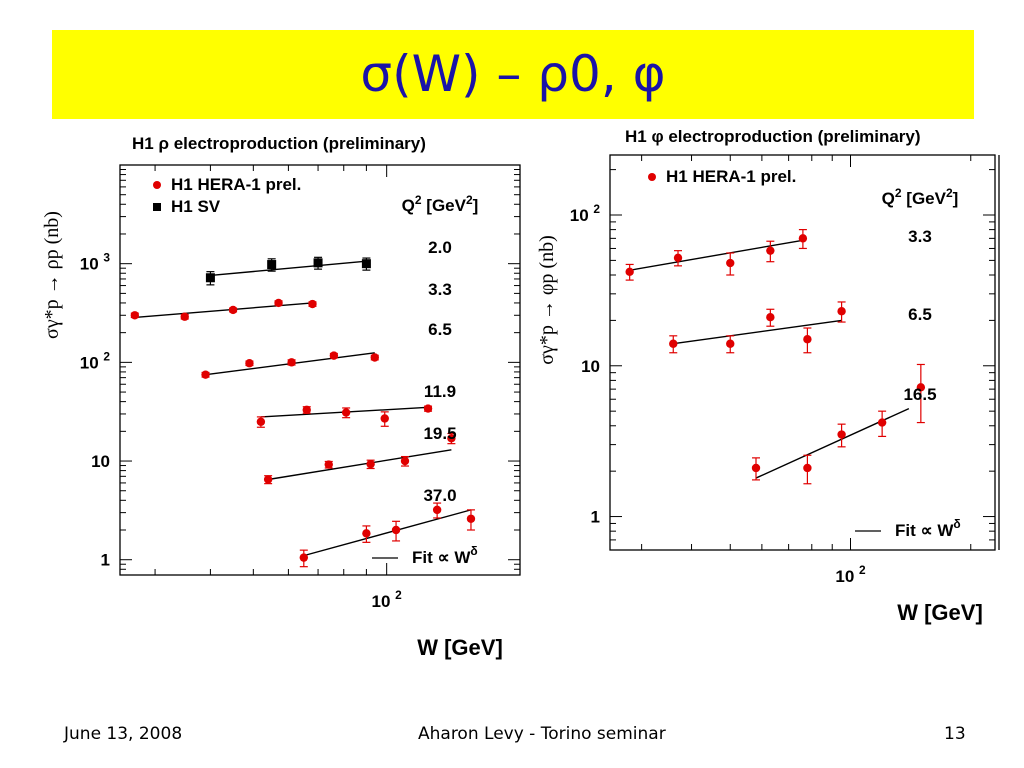  Describe the element at coordinates (439, 433) in the screenshot. I see `q2-label: 19.5` at that location.